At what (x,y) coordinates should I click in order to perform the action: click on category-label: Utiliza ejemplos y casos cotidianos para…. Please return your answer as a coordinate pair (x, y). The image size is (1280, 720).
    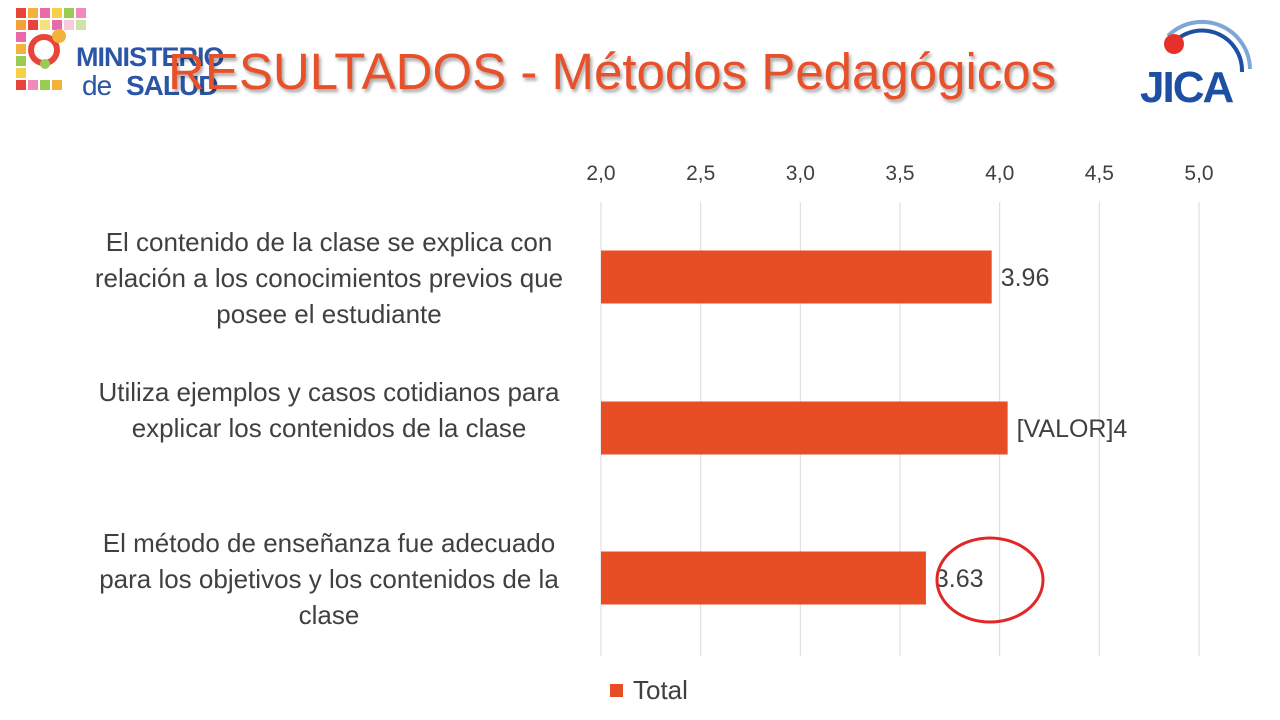
    Looking at the image, I should click on (329, 410).